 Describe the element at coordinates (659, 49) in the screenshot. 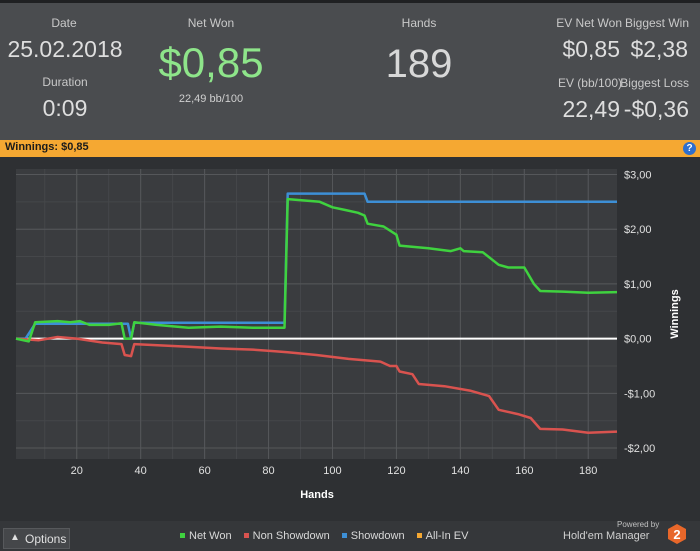

I see `biggest-win-value: $2,38` at that location.